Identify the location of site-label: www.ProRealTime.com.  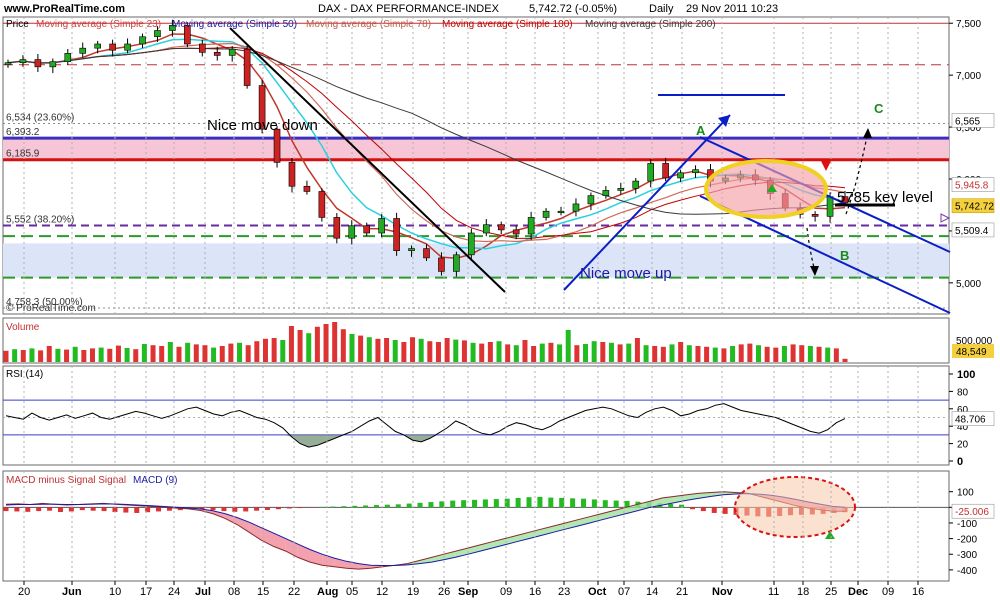
(64, 9).